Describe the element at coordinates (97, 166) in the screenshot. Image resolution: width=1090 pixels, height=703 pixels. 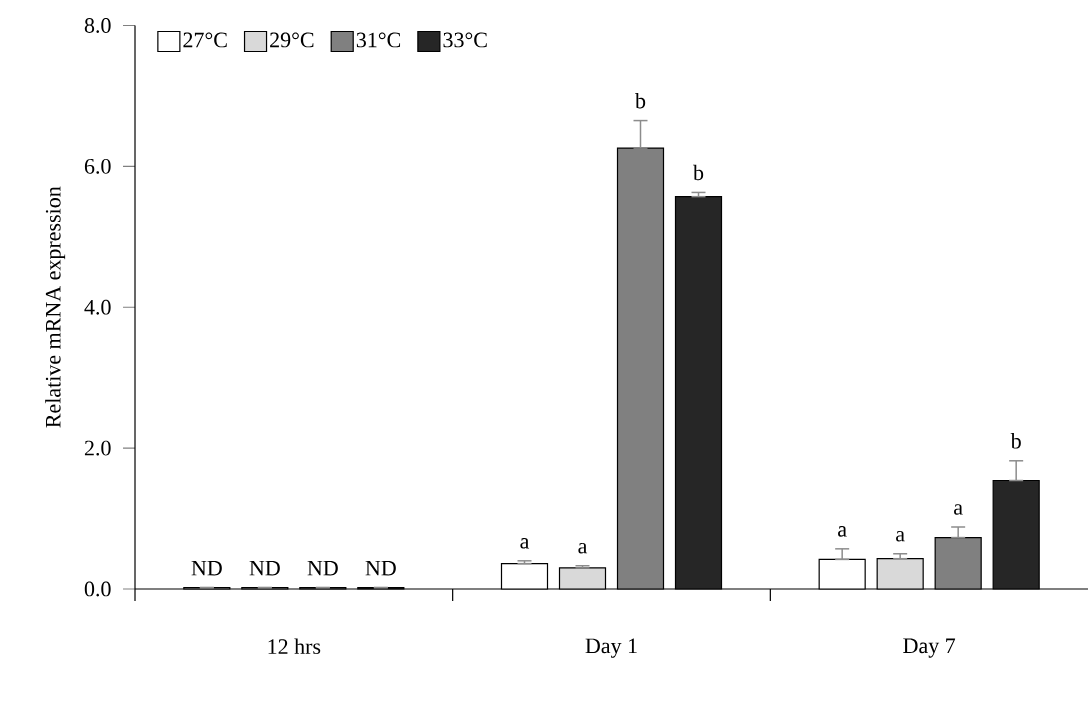
I see `y-tick-label: 6.0` at that location.